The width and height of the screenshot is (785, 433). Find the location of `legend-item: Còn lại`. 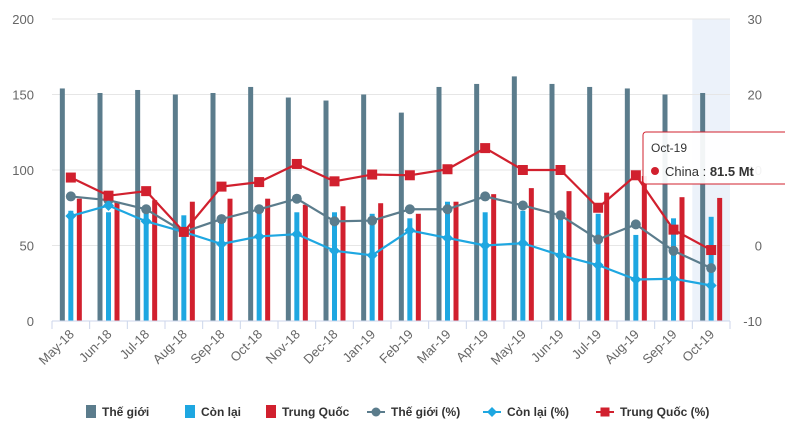

legend-item: Còn lại is located at coordinates (213, 412).